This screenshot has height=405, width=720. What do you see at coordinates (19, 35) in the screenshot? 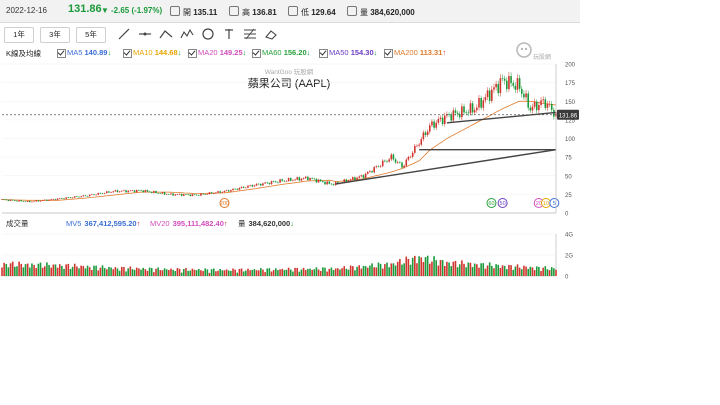
I see `range-1y-button: 1年` at bounding box center [19, 35].